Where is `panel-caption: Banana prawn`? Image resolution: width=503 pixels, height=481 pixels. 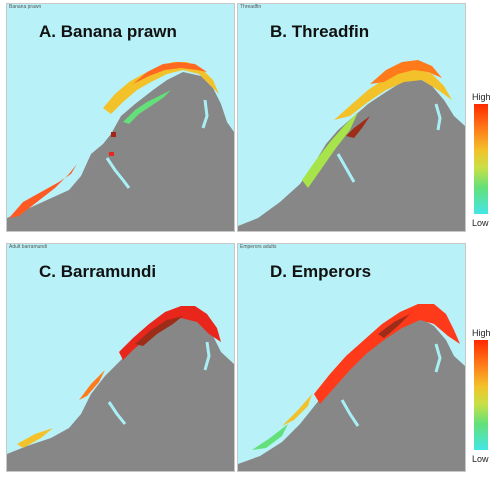
panel-caption: Banana prawn is located at coordinates (25, 7).